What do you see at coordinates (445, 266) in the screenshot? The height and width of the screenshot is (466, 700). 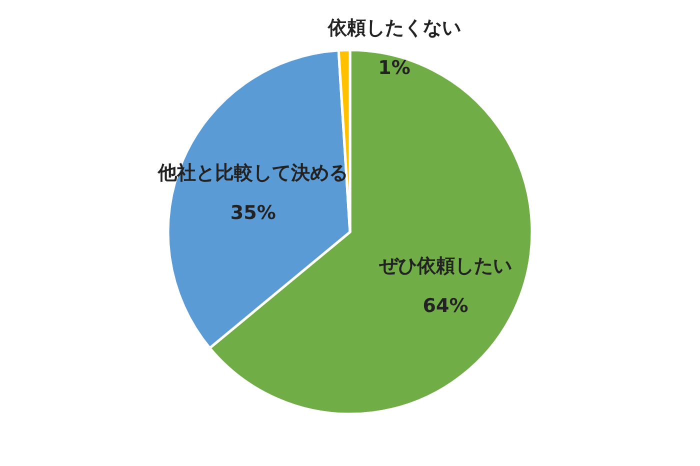 I see `slice-label: ぜひ依頼したい` at bounding box center [445, 266].